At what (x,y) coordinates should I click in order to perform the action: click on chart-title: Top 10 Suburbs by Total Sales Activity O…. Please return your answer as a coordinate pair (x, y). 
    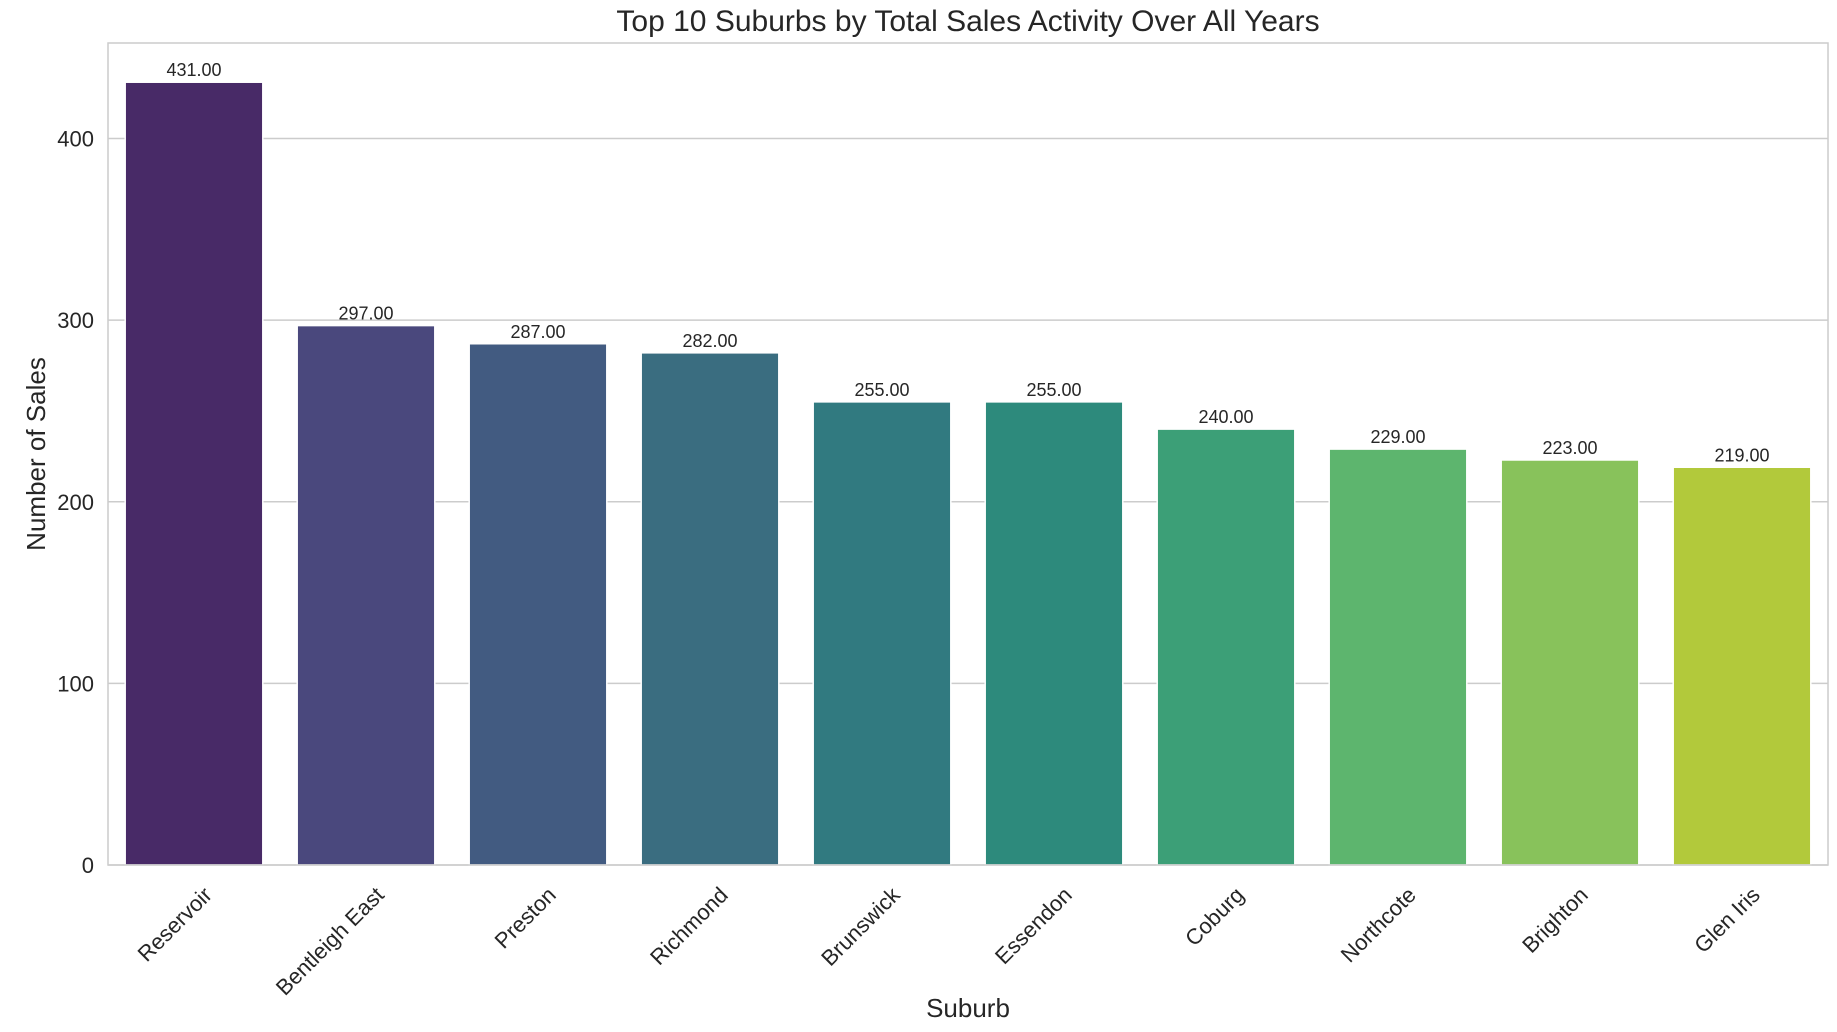
    Looking at the image, I should click on (967, 21).